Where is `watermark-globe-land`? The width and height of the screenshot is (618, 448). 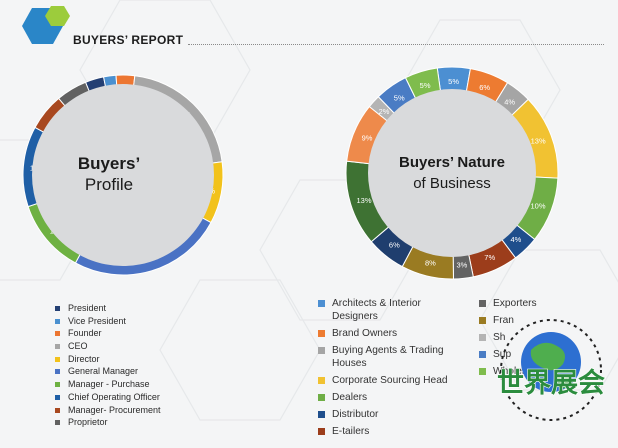
watermark-globe-land is located at coordinates (547, 356).